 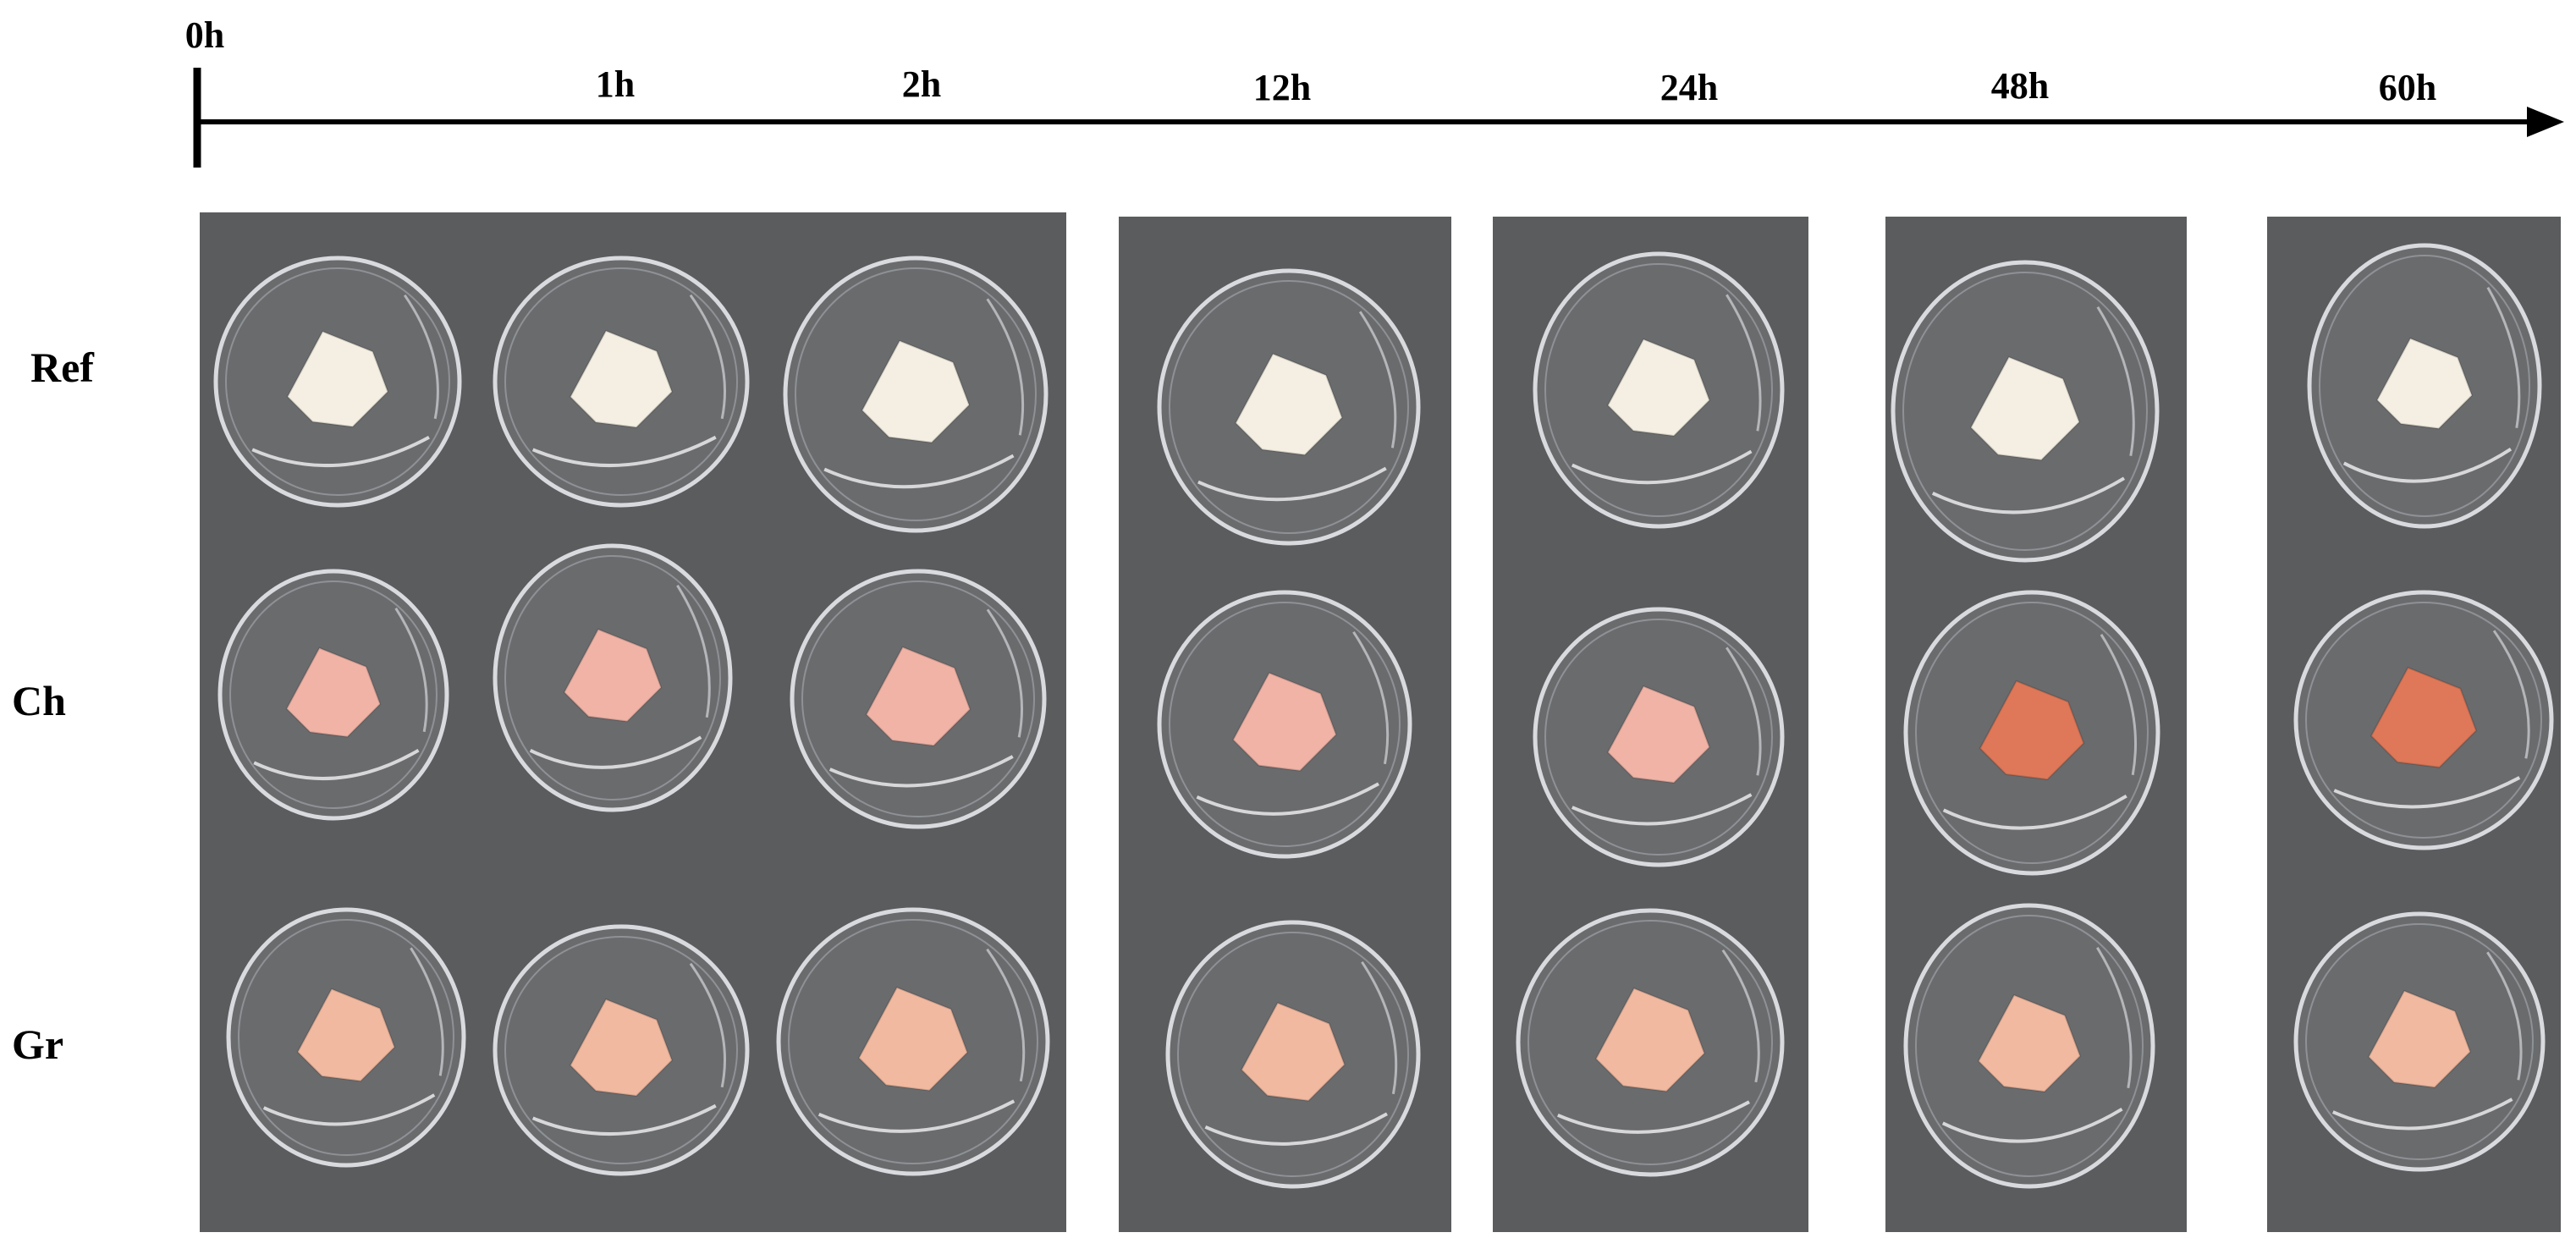 I want to click on dish-ch-2h, so click(x=919, y=699).